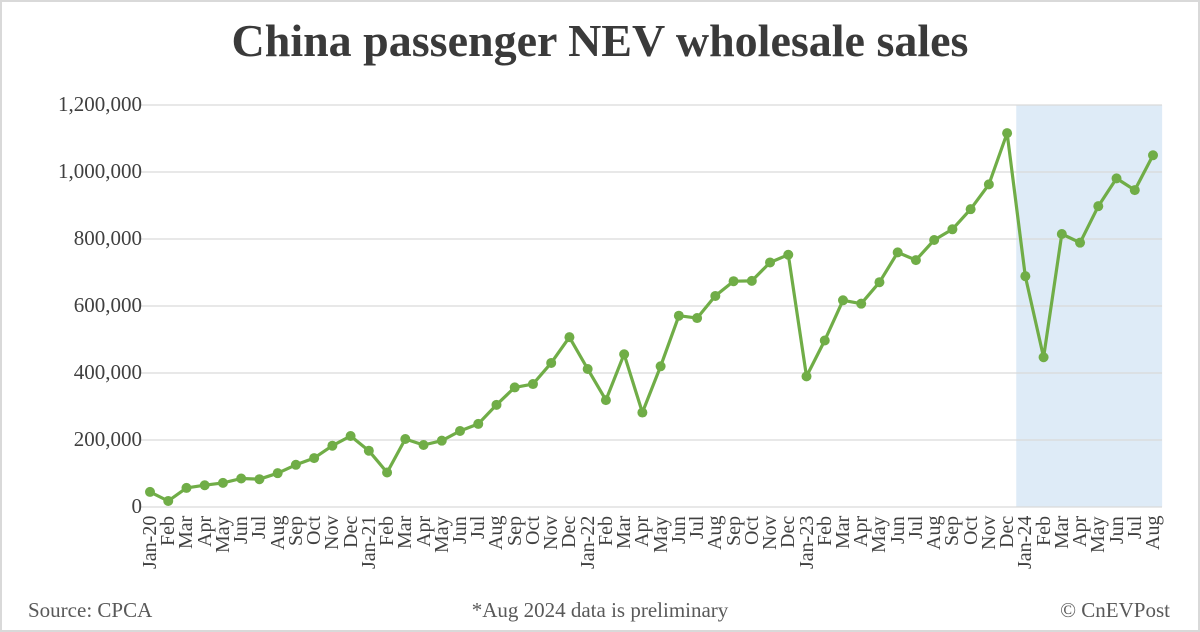 Image resolution: width=1200 pixels, height=632 pixels. Describe the element at coordinates (1115, 610) in the screenshot. I see `copyright-label: © CnEVPost` at that location.